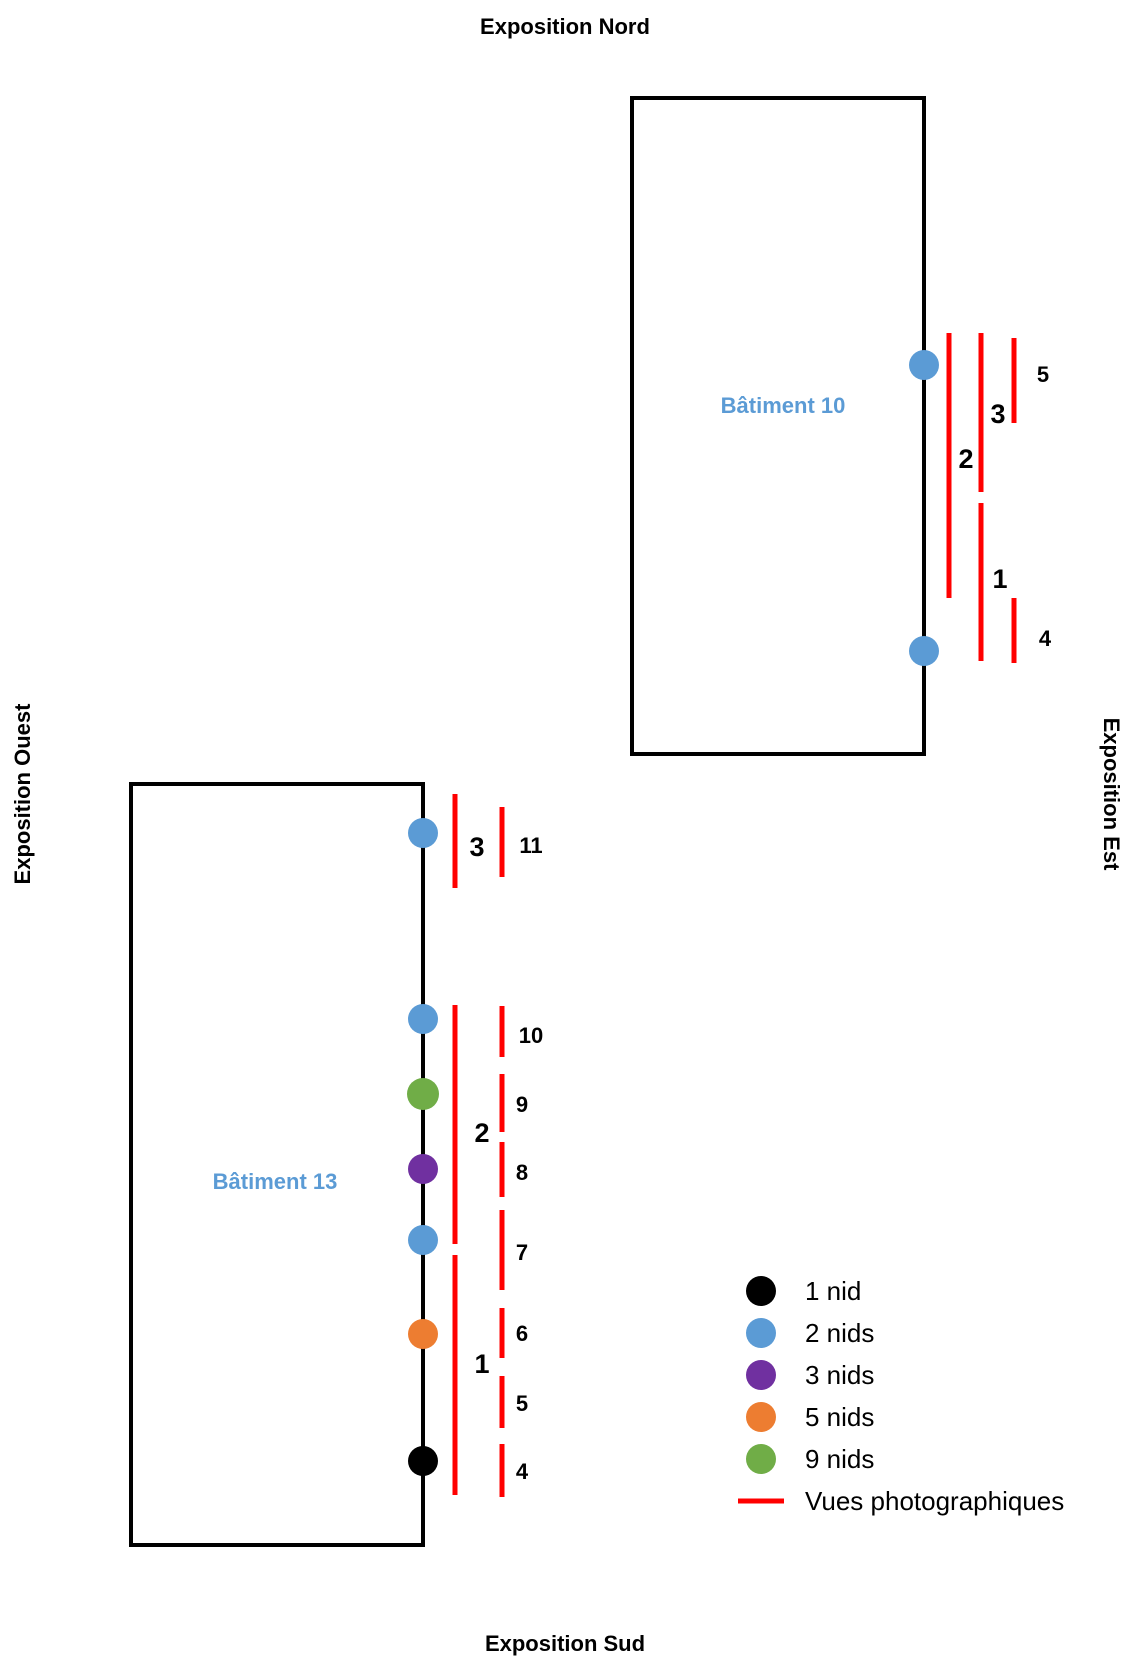 The image size is (1130, 1657). What do you see at coordinates (833, 1291) in the screenshot?
I see `legend-label: 1 nid` at bounding box center [833, 1291].